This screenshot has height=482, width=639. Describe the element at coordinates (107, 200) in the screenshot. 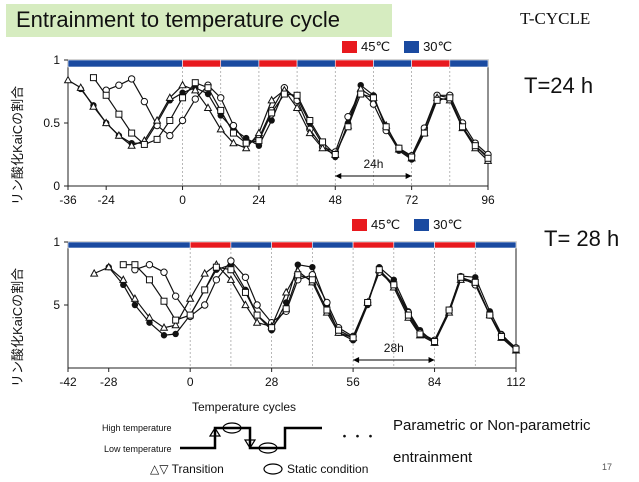

I see `x-tick-label: -24` at that location.